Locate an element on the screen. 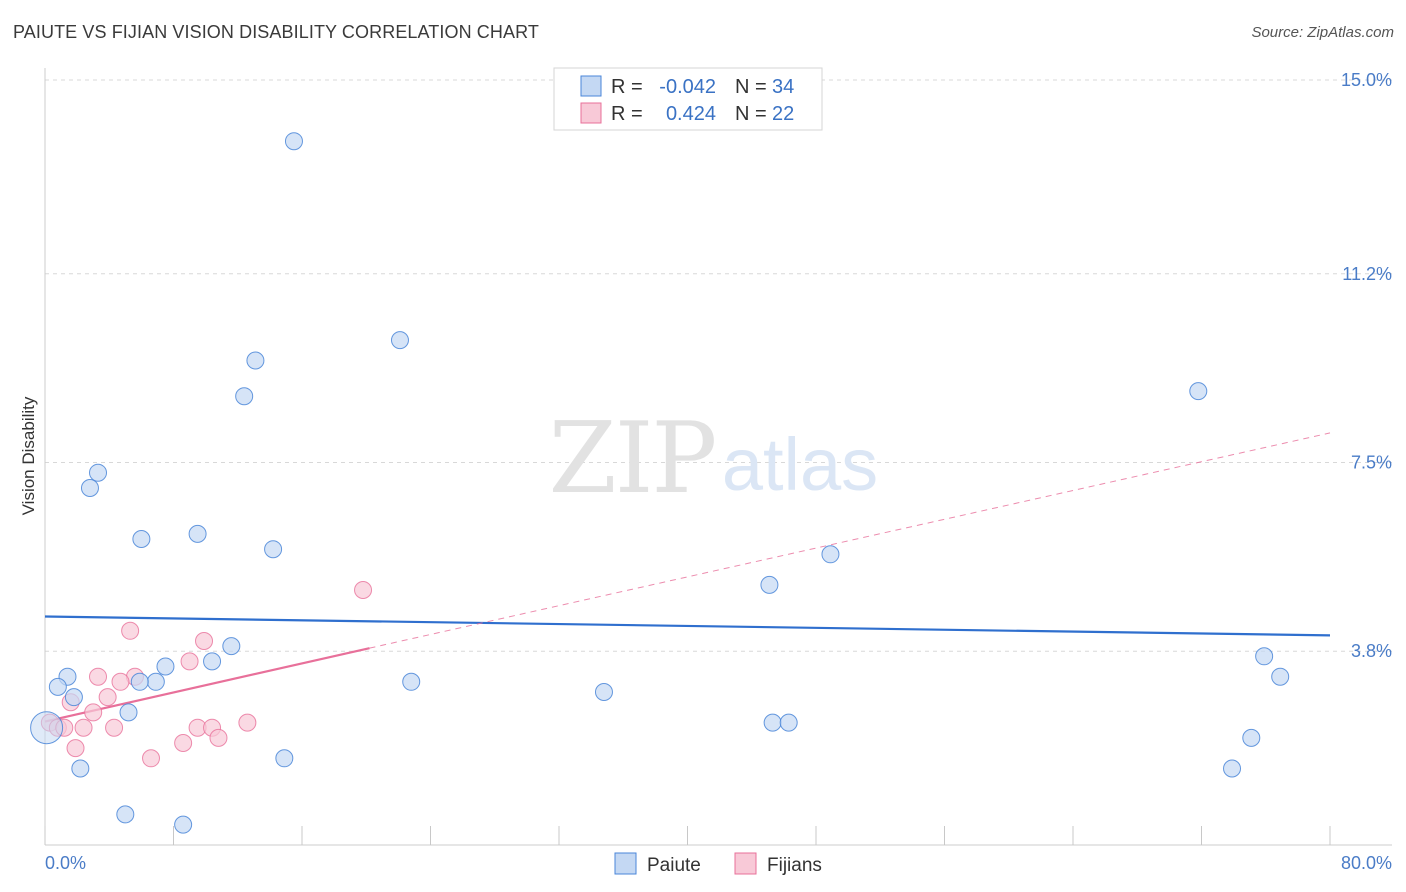  legend-r-label-paiute: R = is located at coordinates (627, 87).